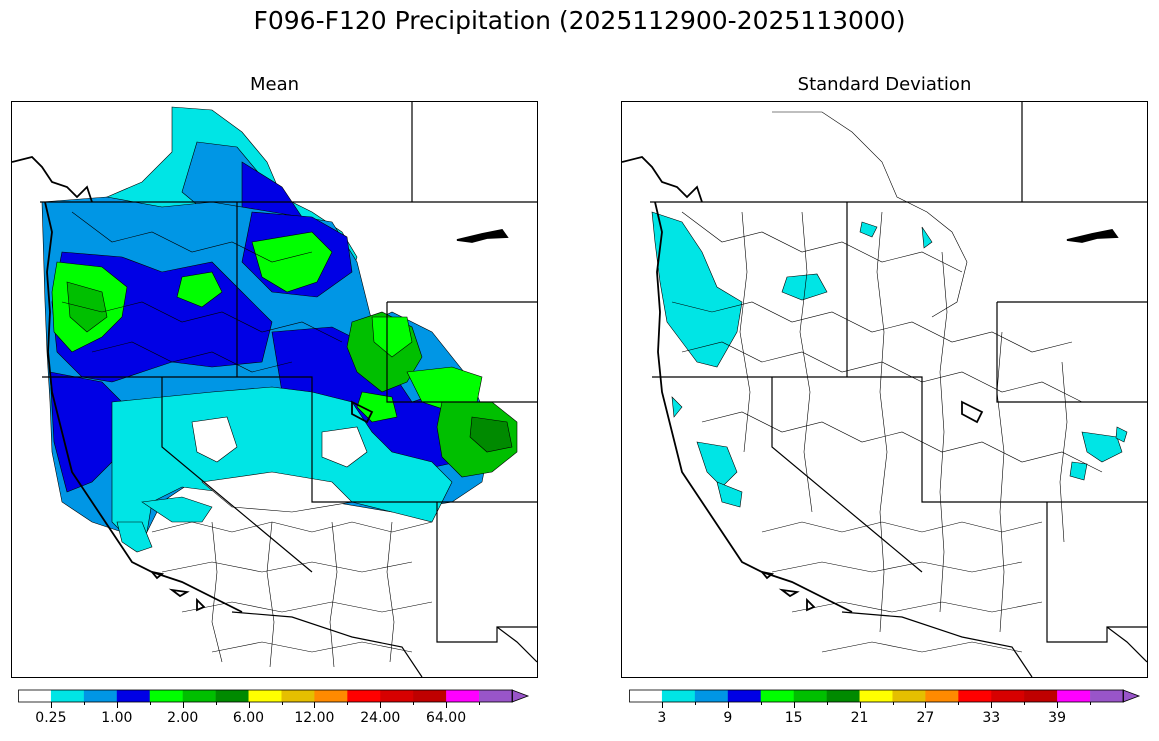 The width and height of the screenshot is (1159, 741). Describe the element at coordinates (51, 718) in the screenshot. I see `mean-colorbar-tick-label: 0.25` at that location.